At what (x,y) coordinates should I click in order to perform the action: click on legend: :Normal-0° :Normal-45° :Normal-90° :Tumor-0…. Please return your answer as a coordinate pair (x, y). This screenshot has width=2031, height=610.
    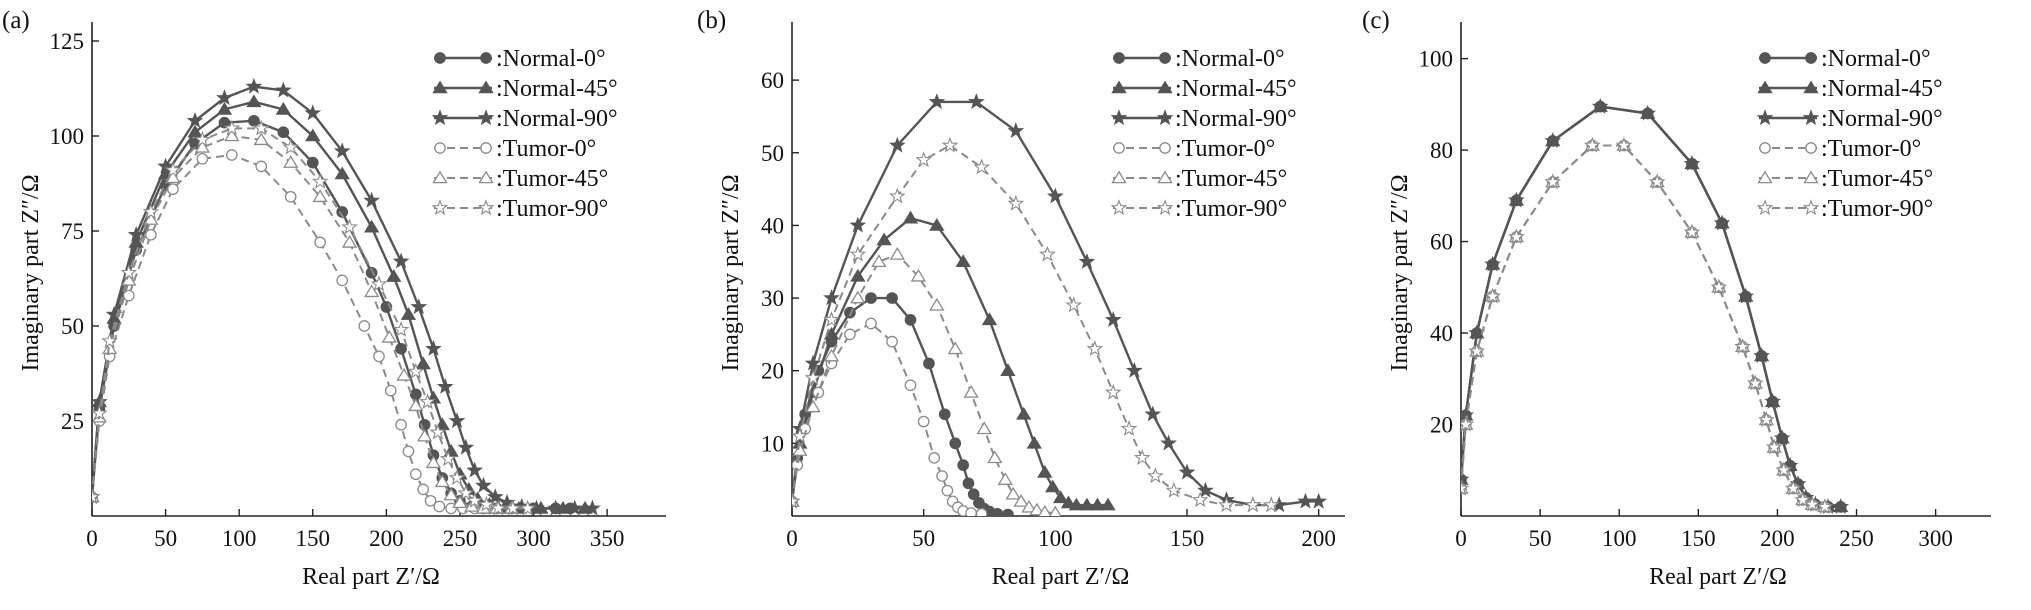
    Looking at the image, I should click on (1203, 134).